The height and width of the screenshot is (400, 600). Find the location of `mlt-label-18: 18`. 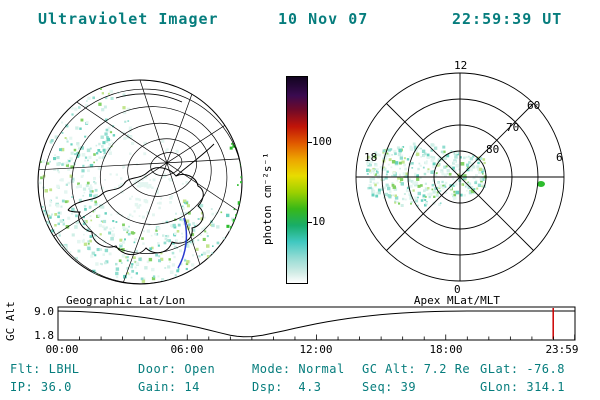

mlt-label-18: 18 is located at coordinates (370, 157).